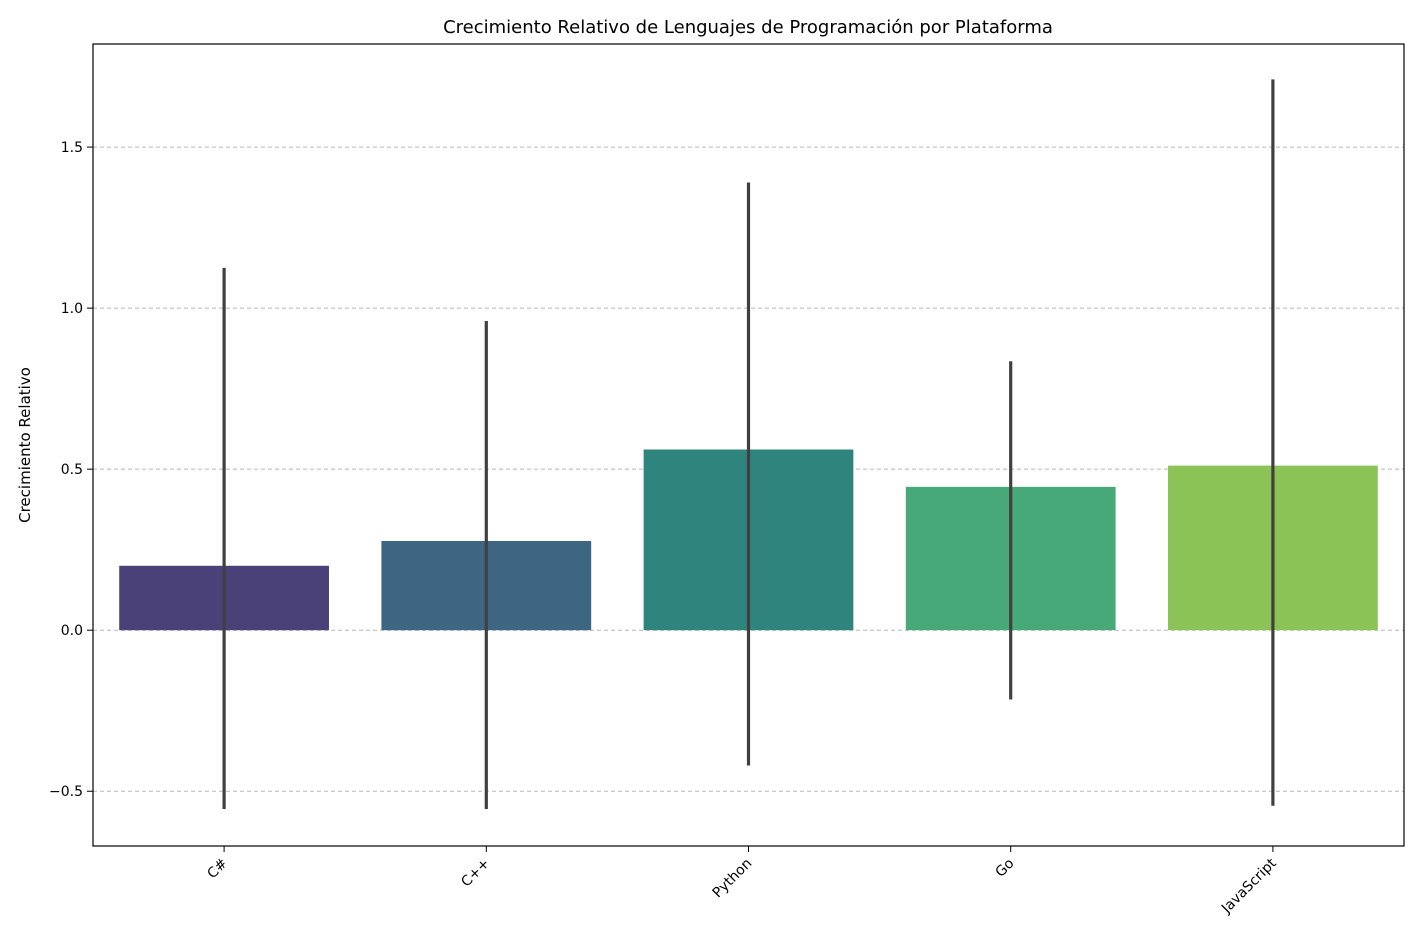 The height and width of the screenshot is (943, 1420). I want to click on x-tick-label: C#, so click(217, 869).